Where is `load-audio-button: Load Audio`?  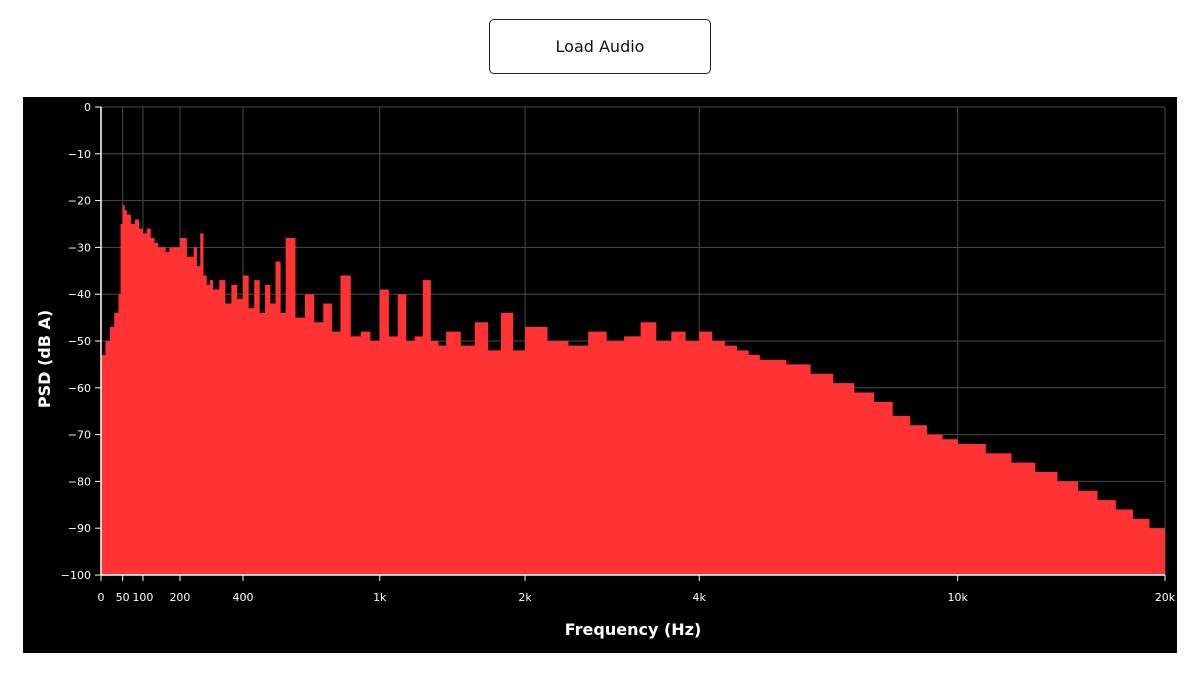
load-audio-button: Load Audio is located at coordinates (600, 46).